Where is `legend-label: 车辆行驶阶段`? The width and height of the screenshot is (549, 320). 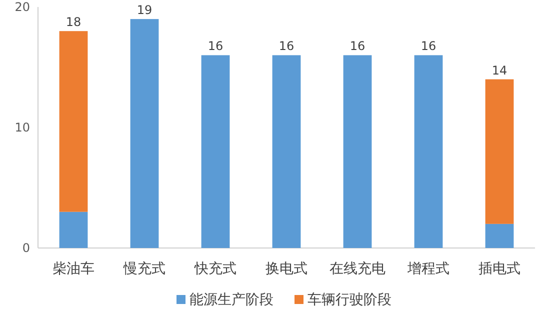 legend-label: 车辆行驶阶段 is located at coordinates (350, 300).